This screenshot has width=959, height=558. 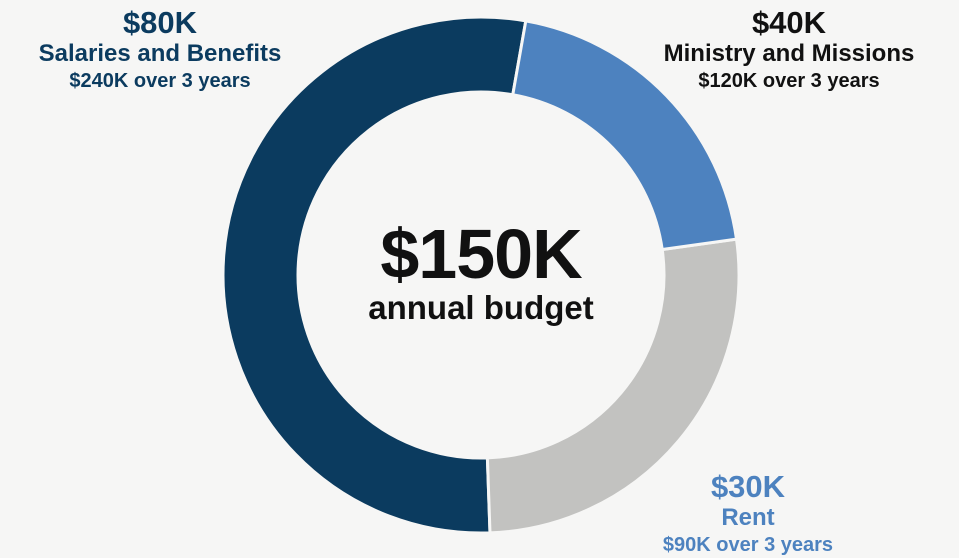 What do you see at coordinates (789, 22) in the screenshot?
I see `slice-amount-label: $40K` at bounding box center [789, 22].